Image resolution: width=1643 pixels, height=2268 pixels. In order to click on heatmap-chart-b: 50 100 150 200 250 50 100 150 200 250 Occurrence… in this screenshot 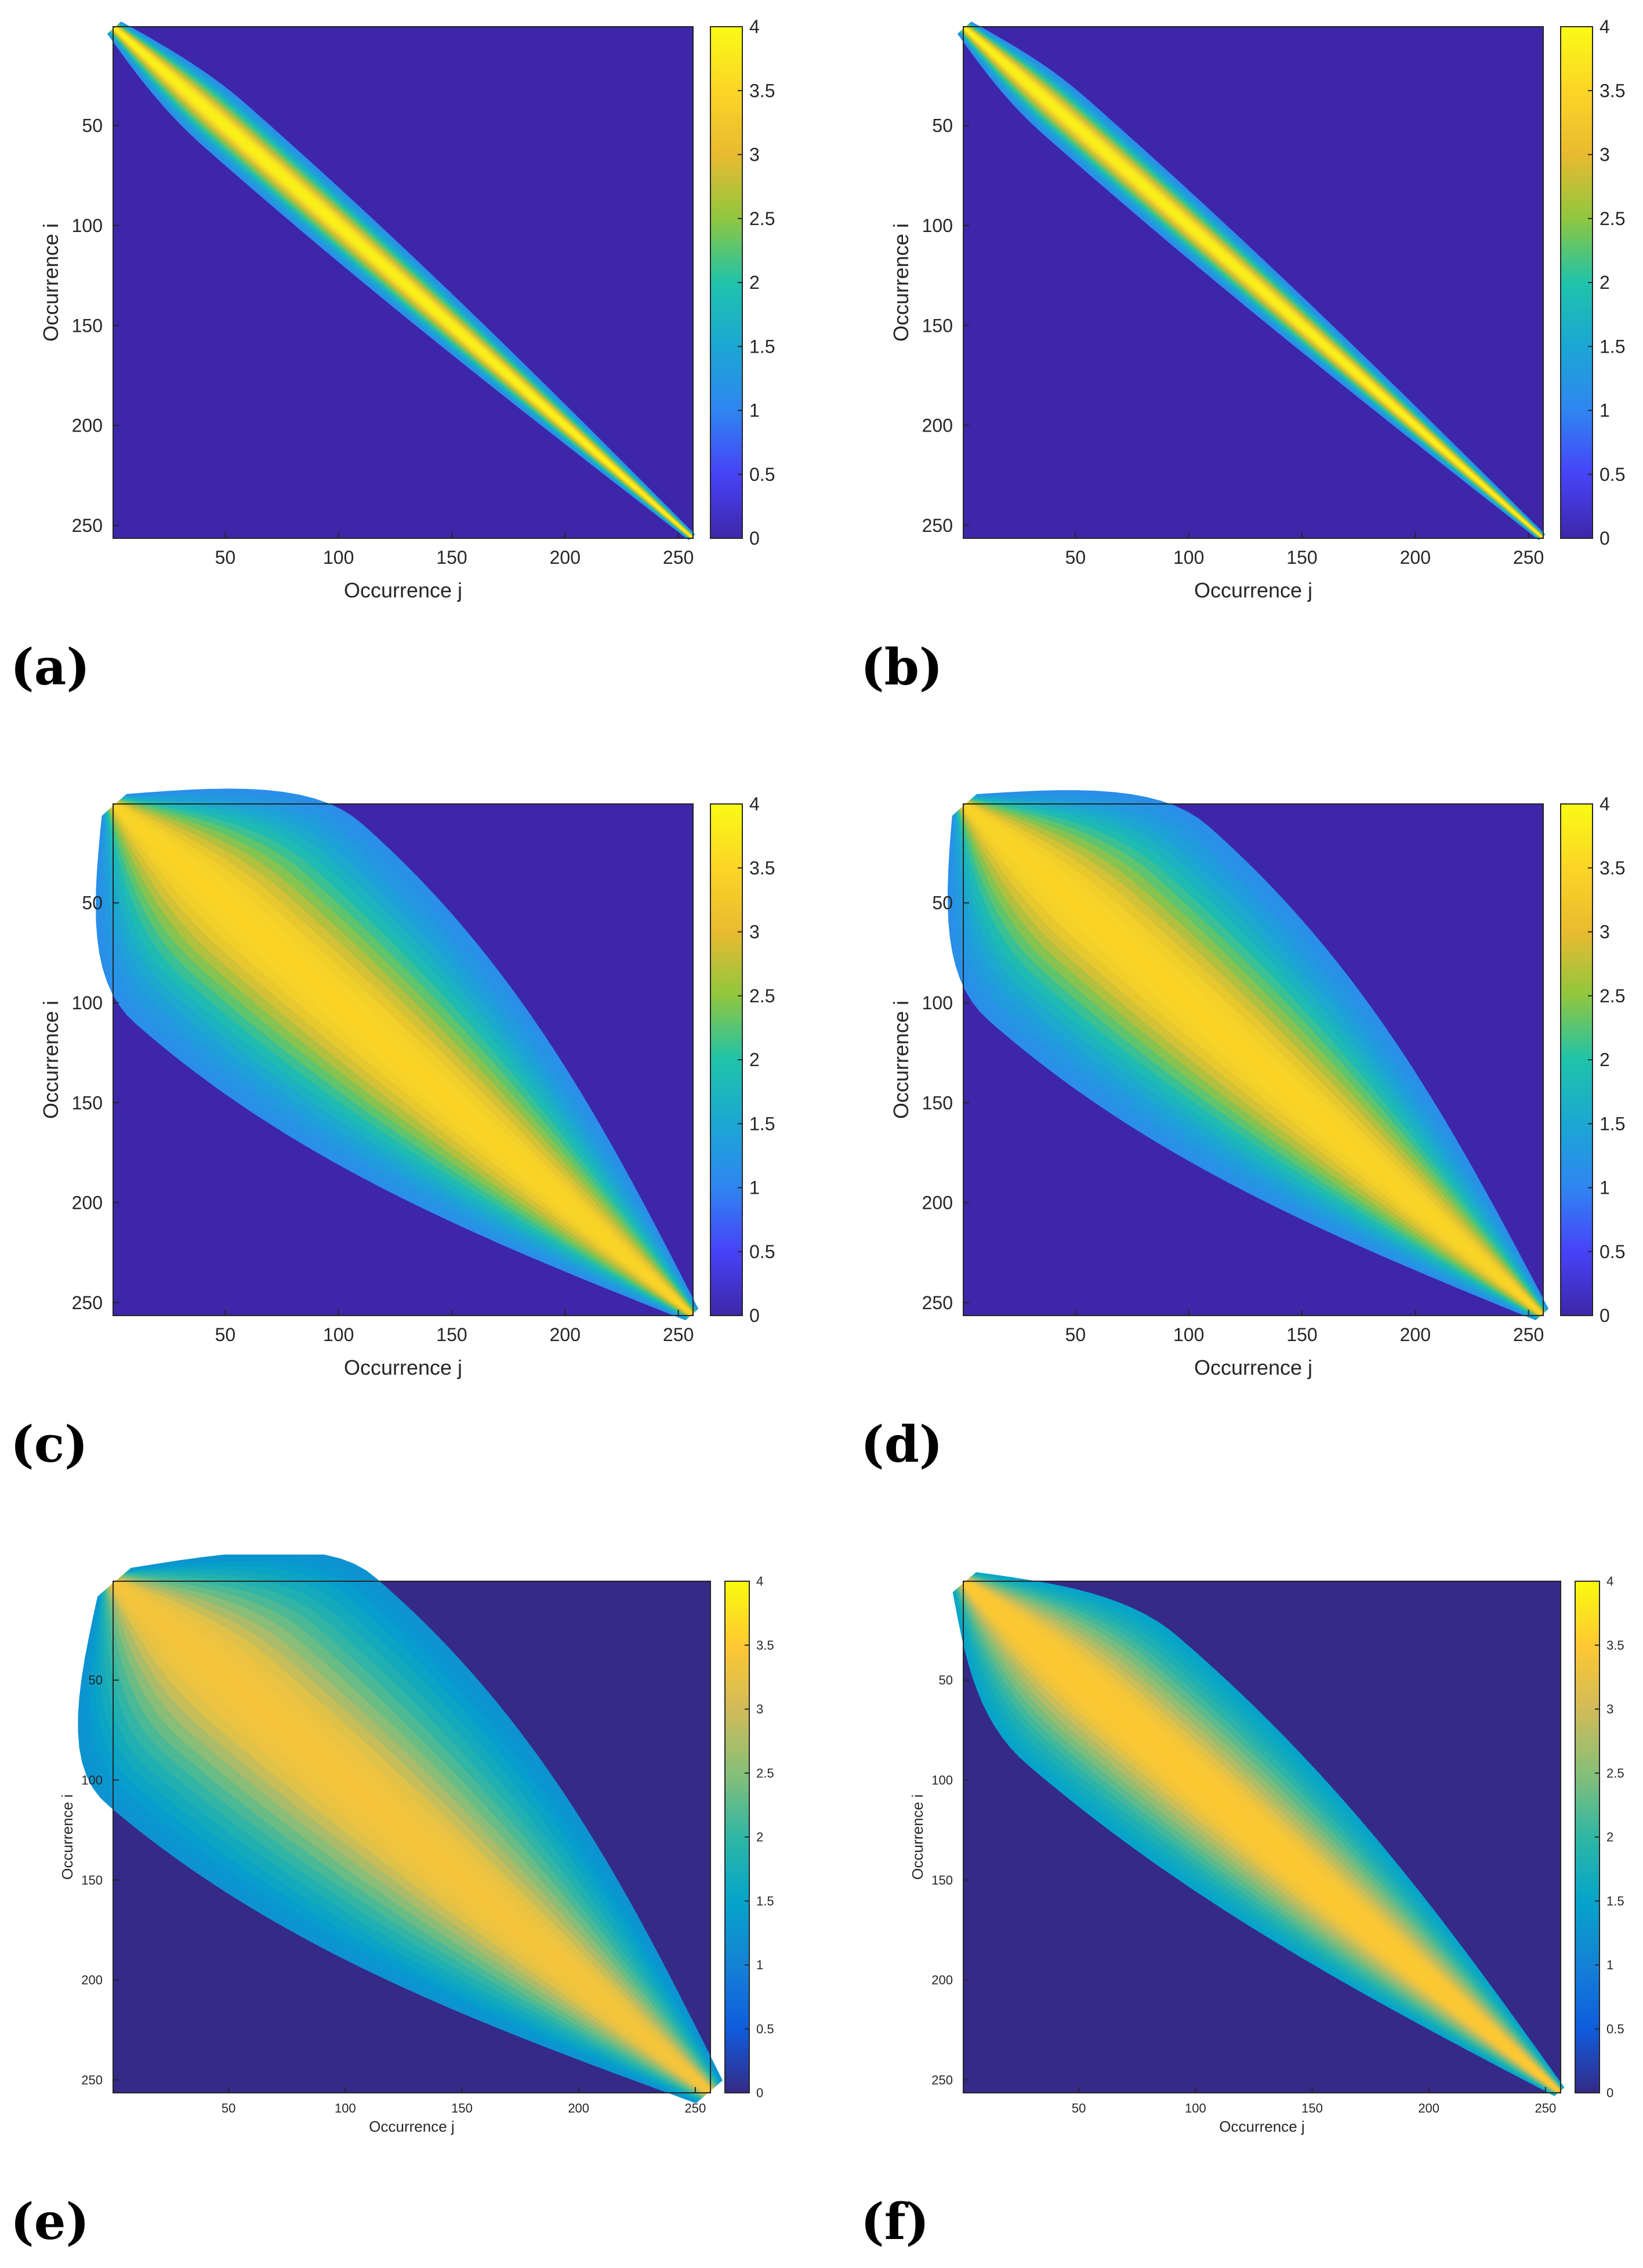, I will do `click(1257, 309)`.